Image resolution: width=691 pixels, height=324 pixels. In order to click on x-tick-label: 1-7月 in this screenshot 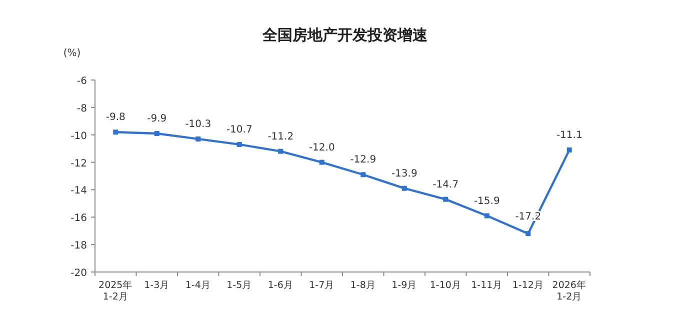, I will do `click(322, 285)`.